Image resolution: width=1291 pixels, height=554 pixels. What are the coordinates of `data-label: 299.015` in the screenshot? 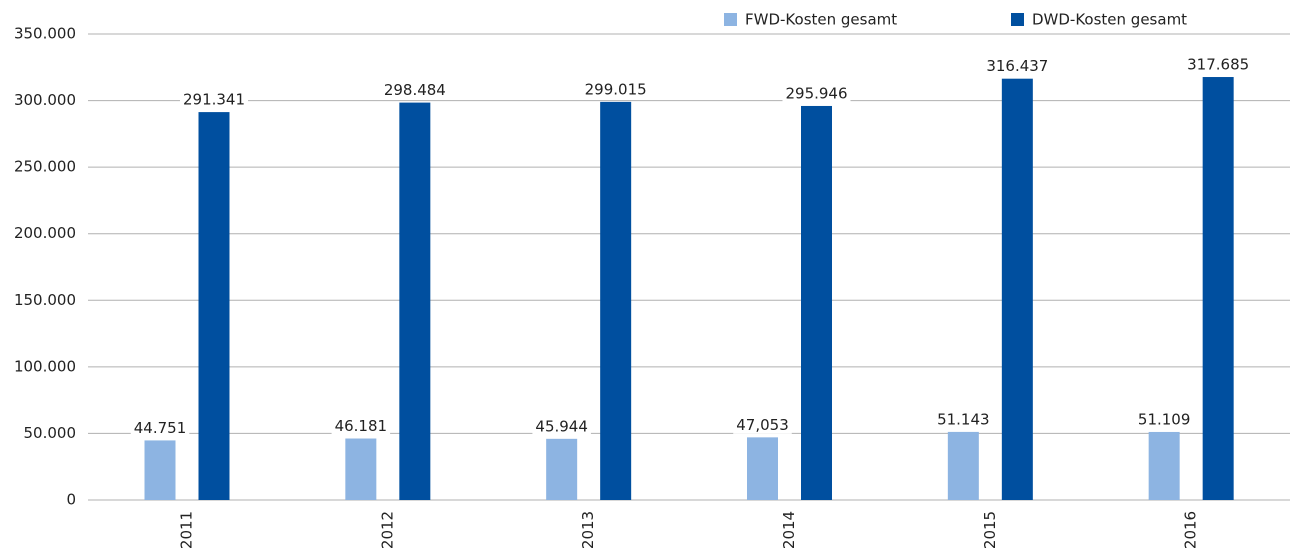 It's located at (616, 89).